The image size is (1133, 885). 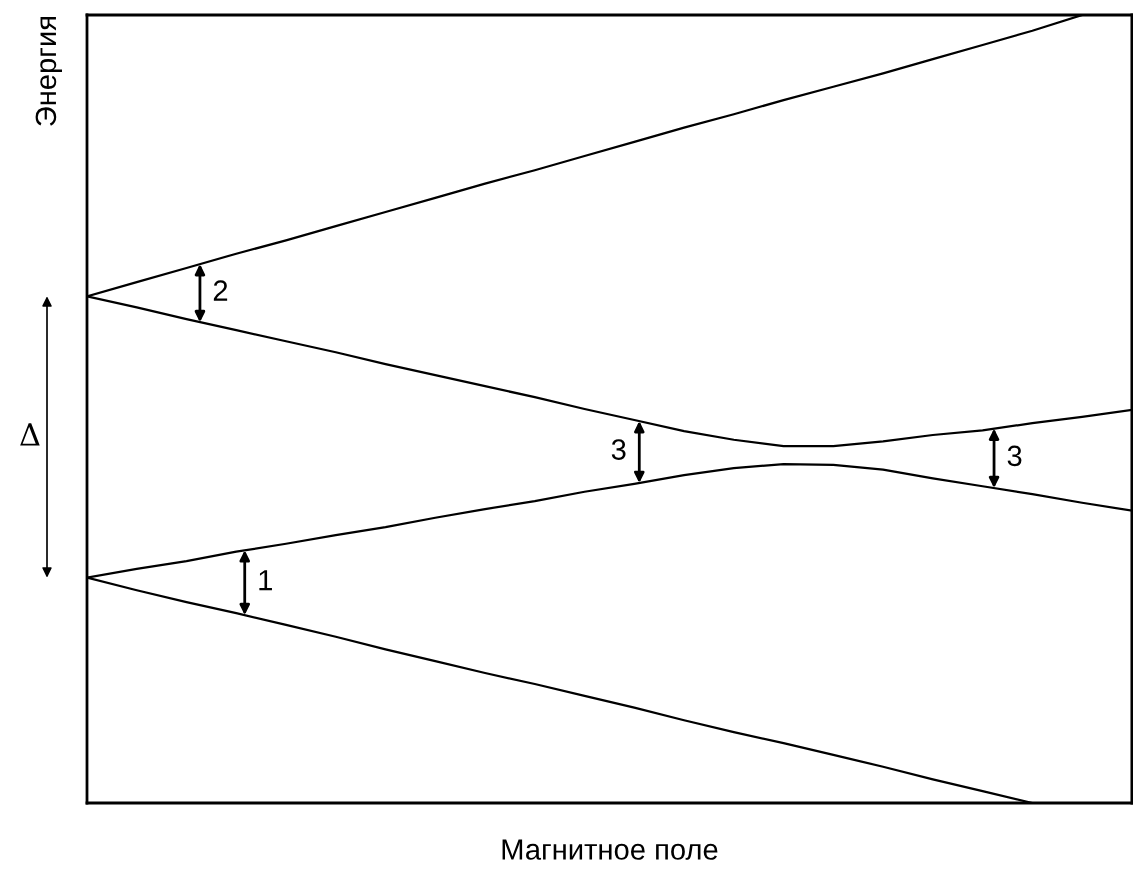 What do you see at coordinates (48, 71) in the screenshot?
I see `y-axis-title: Энергия` at bounding box center [48, 71].